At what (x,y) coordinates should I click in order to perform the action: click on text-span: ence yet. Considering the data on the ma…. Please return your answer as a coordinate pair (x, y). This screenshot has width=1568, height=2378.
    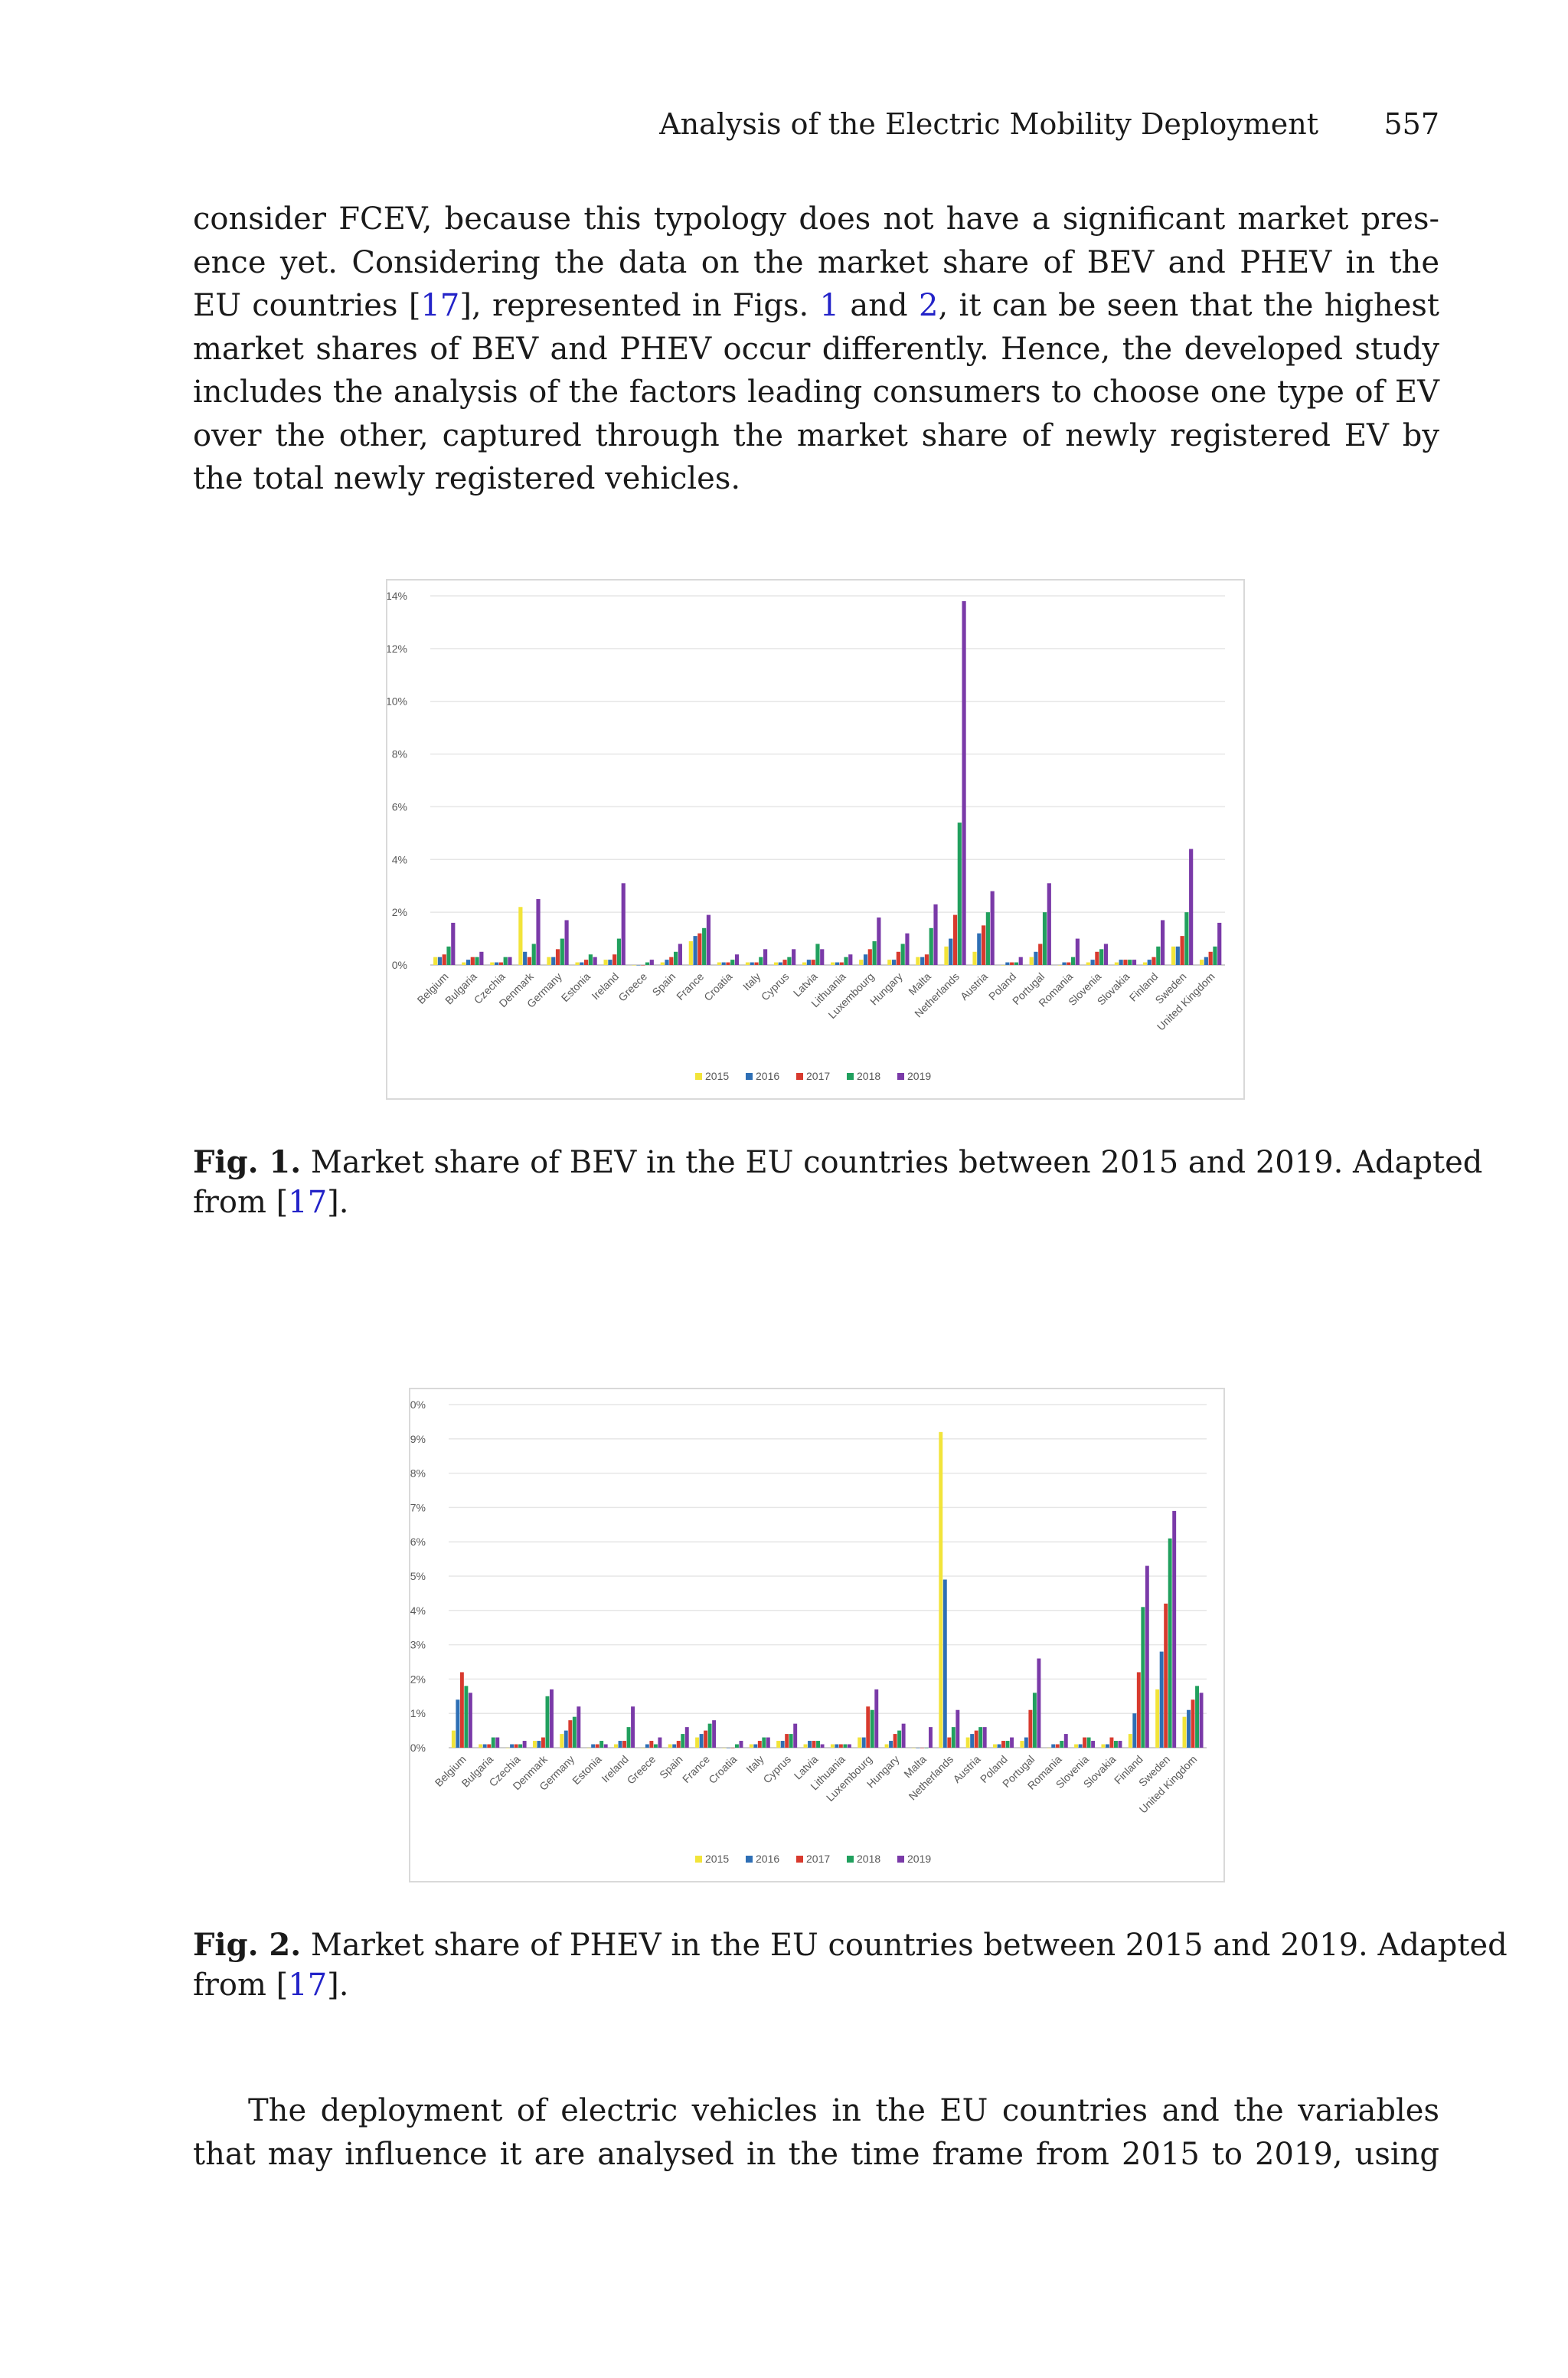
    Looking at the image, I should click on (816, 262).